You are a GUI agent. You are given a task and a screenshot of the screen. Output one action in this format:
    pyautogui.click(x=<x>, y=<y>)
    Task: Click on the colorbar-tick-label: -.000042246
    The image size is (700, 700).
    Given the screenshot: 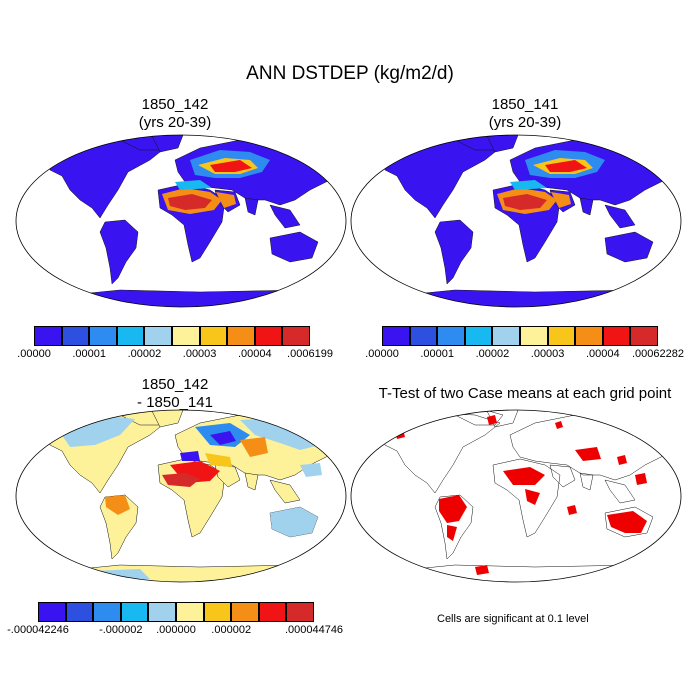 What is the action you would take?
    pyautogui.click(x=38, y=630)
    